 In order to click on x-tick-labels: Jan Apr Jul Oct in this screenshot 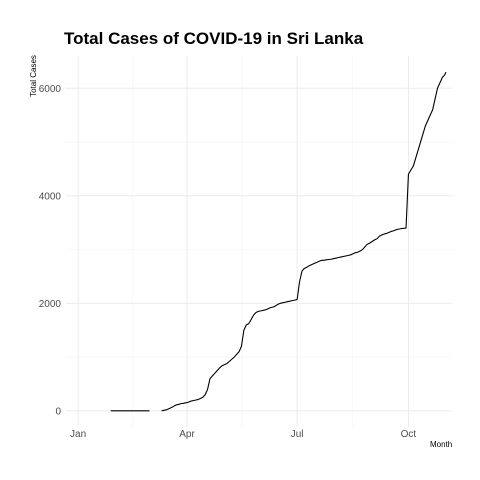, I will do `click(243, 434)`.